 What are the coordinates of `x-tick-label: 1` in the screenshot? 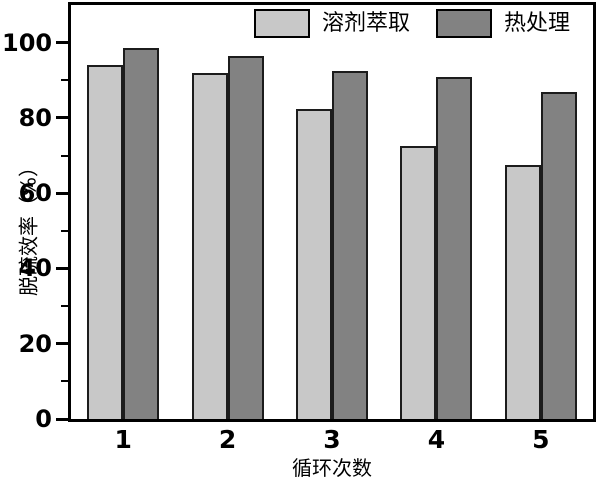 It's located at (123, 439).